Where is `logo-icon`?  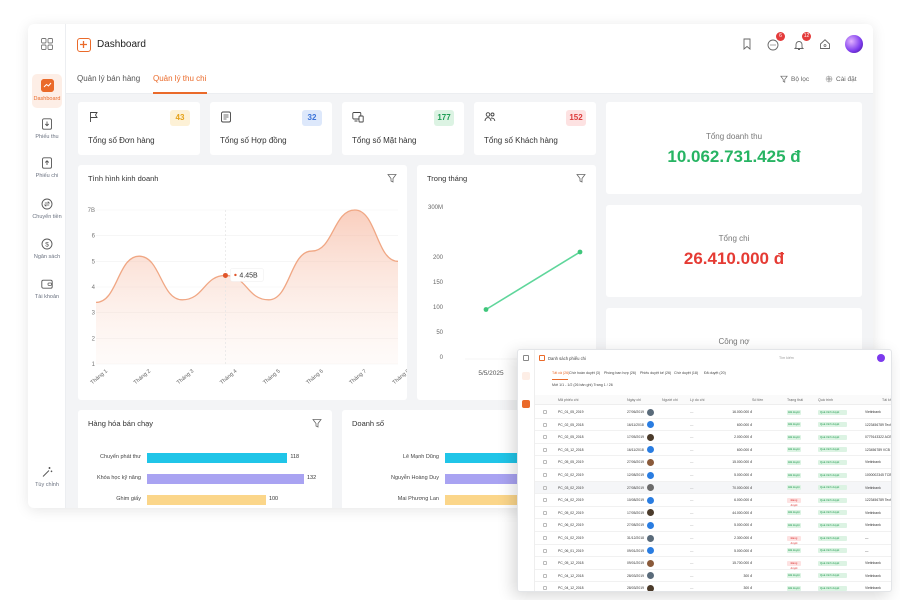 logo-icon is located at coordinates (542, 358).